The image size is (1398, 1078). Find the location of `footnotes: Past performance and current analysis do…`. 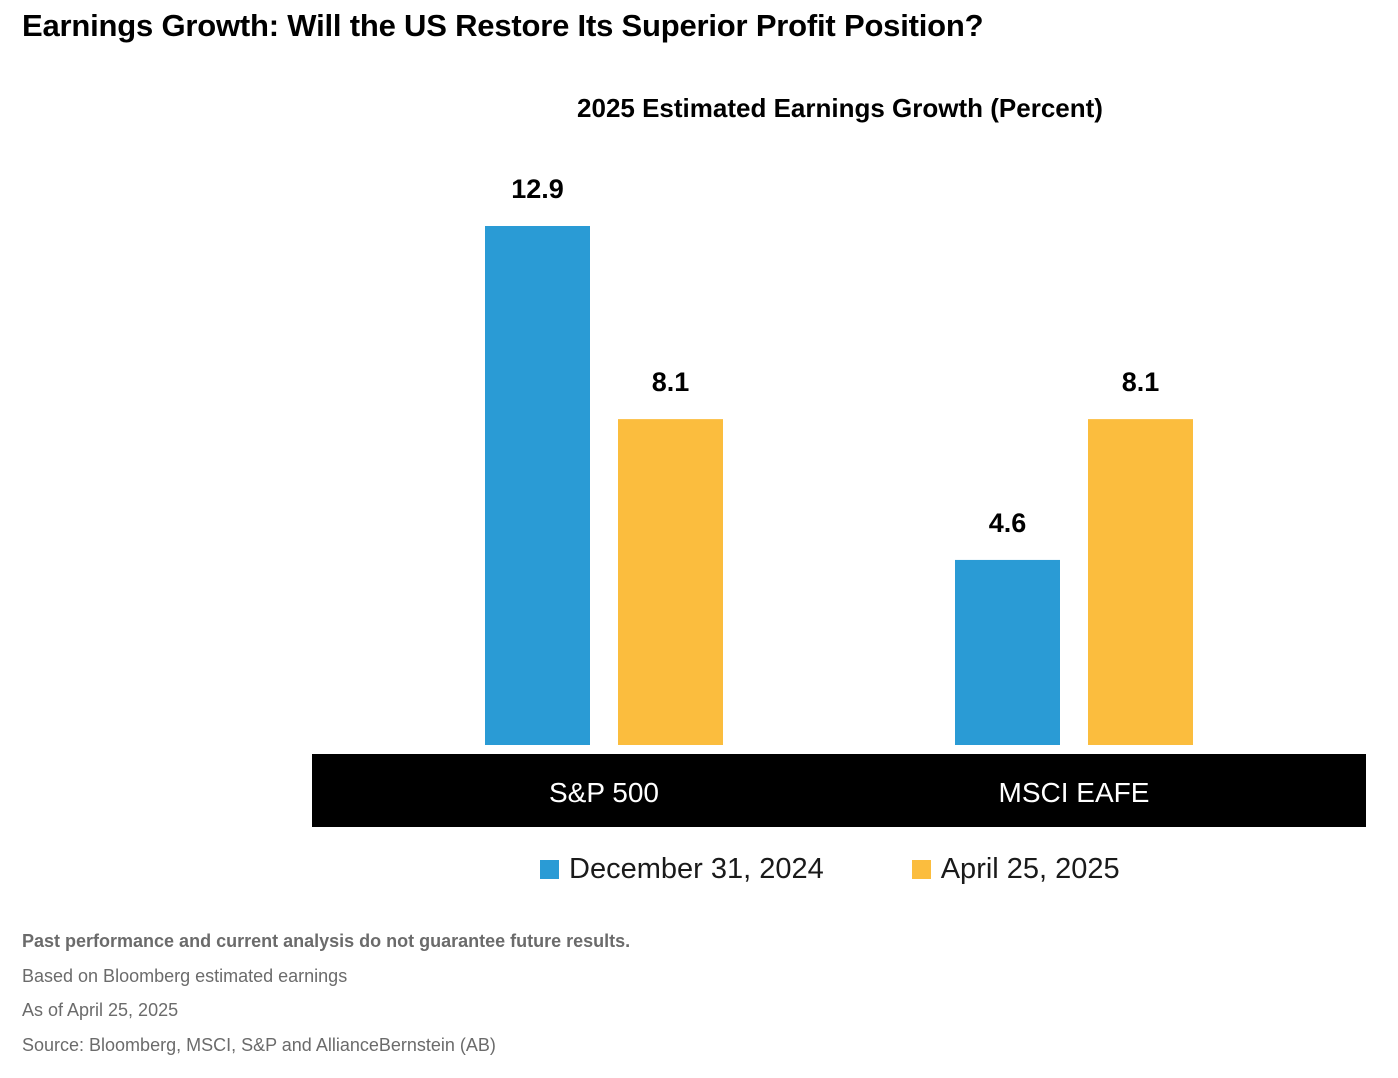

footnotes: Past performance and current analysis do… is located at coordinates (326, 997).